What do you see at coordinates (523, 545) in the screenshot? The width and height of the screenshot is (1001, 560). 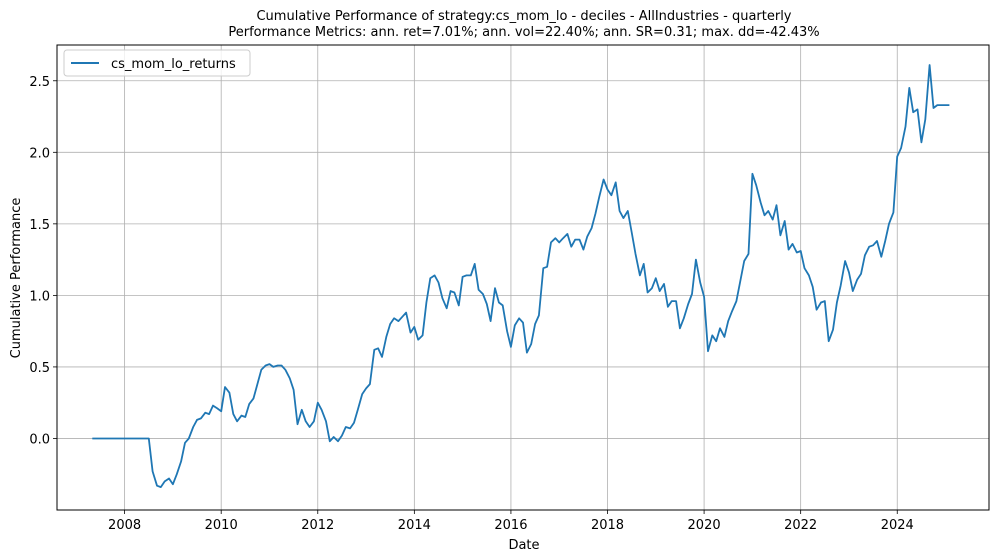 I see `x-axis-label: Date` at bounding box center [523, 545].